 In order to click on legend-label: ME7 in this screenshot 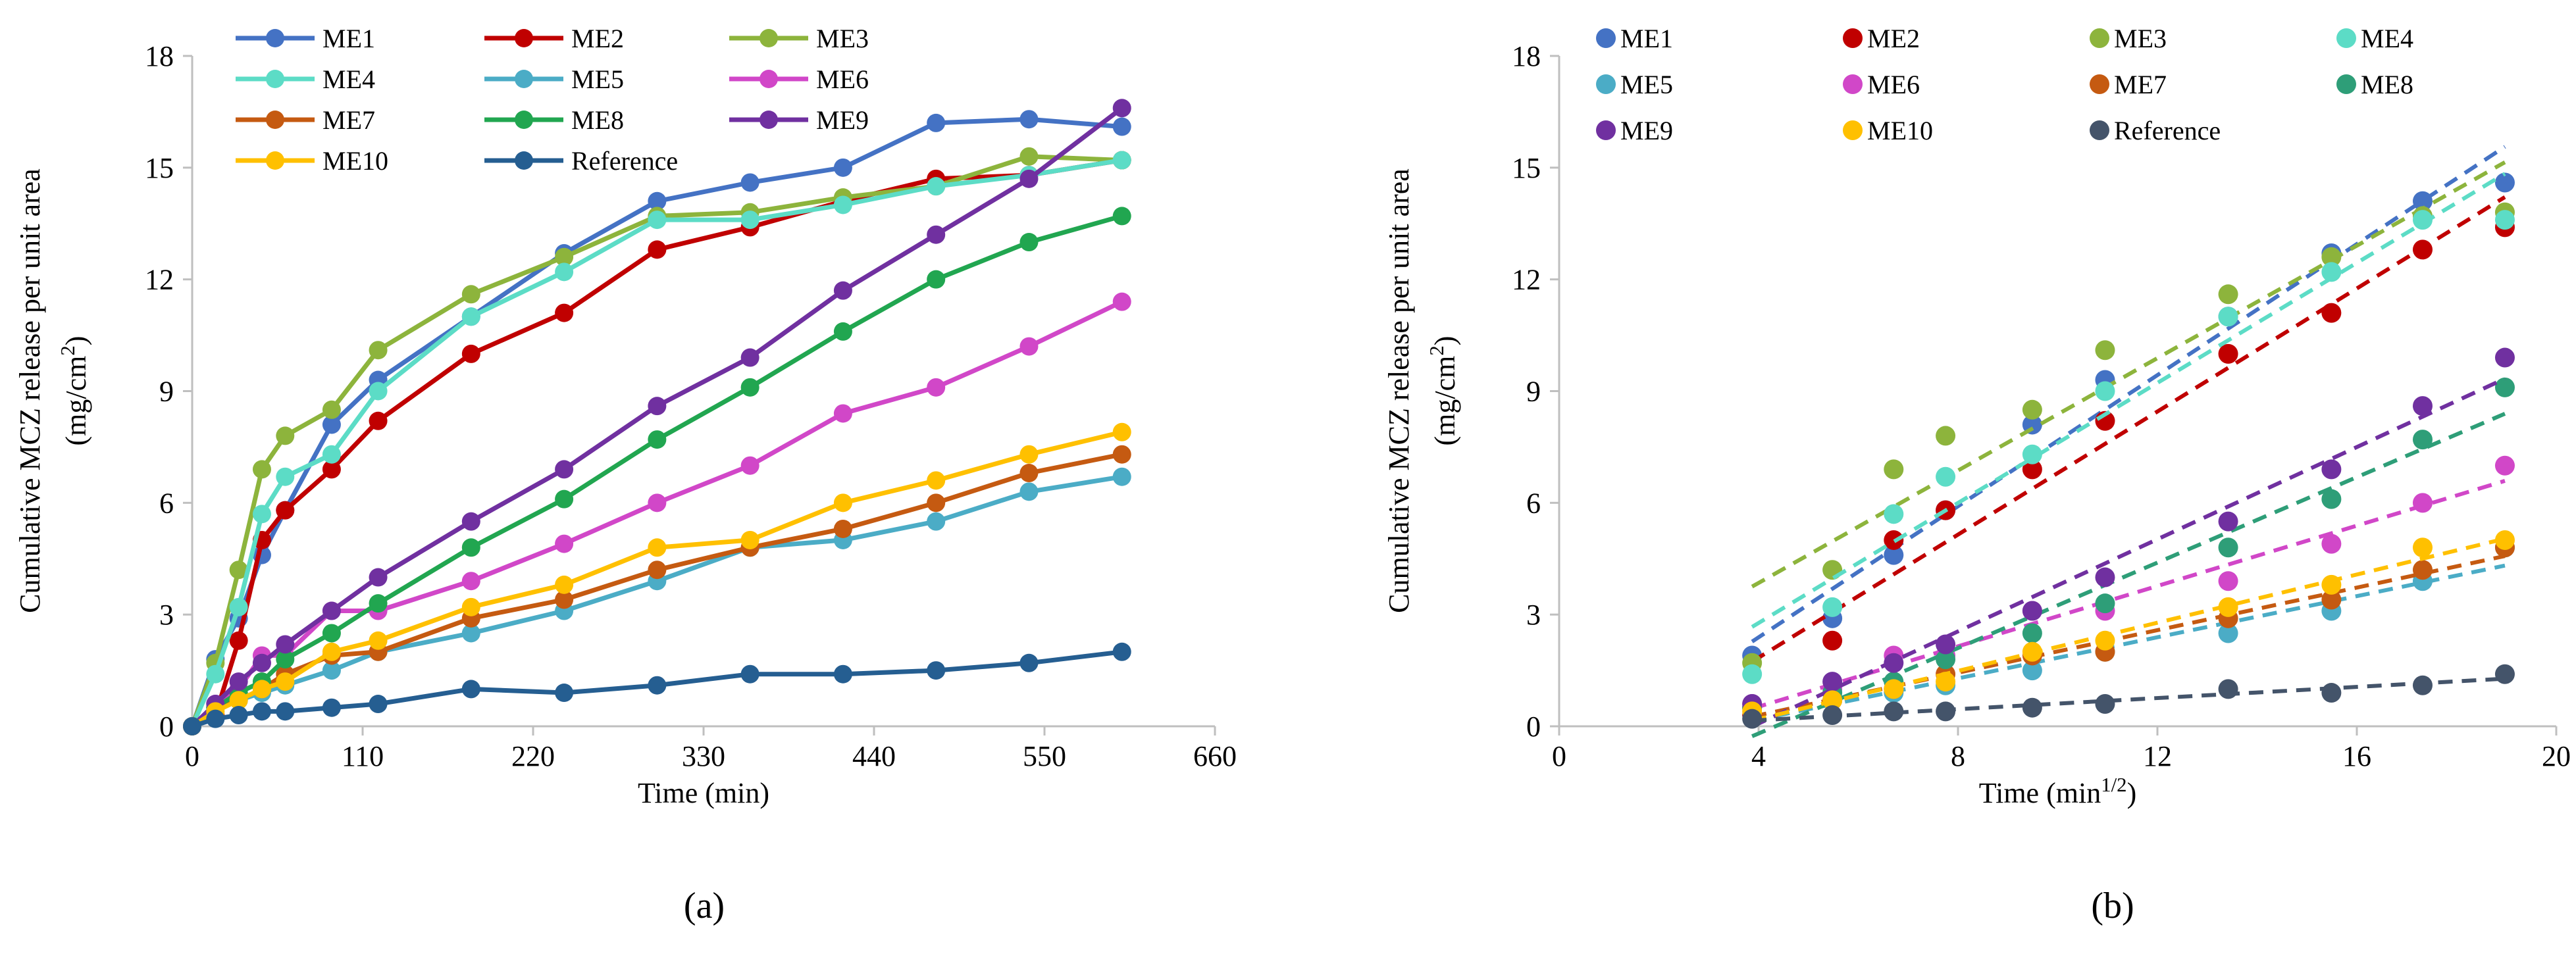, I will do `click(2140, 84)`.